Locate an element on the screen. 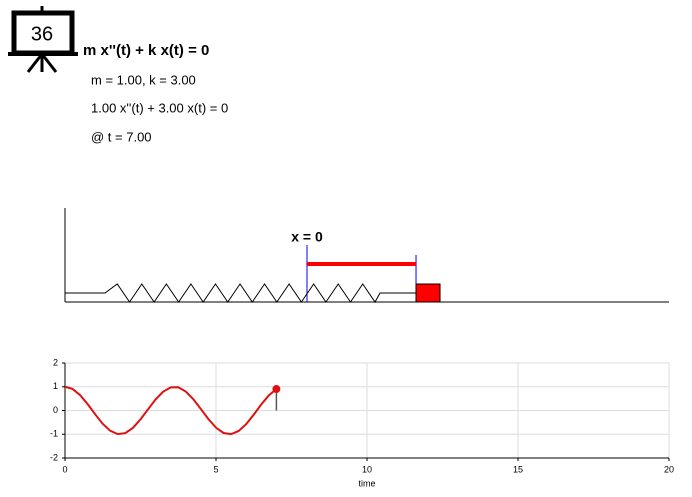 The image size is (692, 497). params: m = 1.00, k = 3.00 is located at coordinates (143, 79).